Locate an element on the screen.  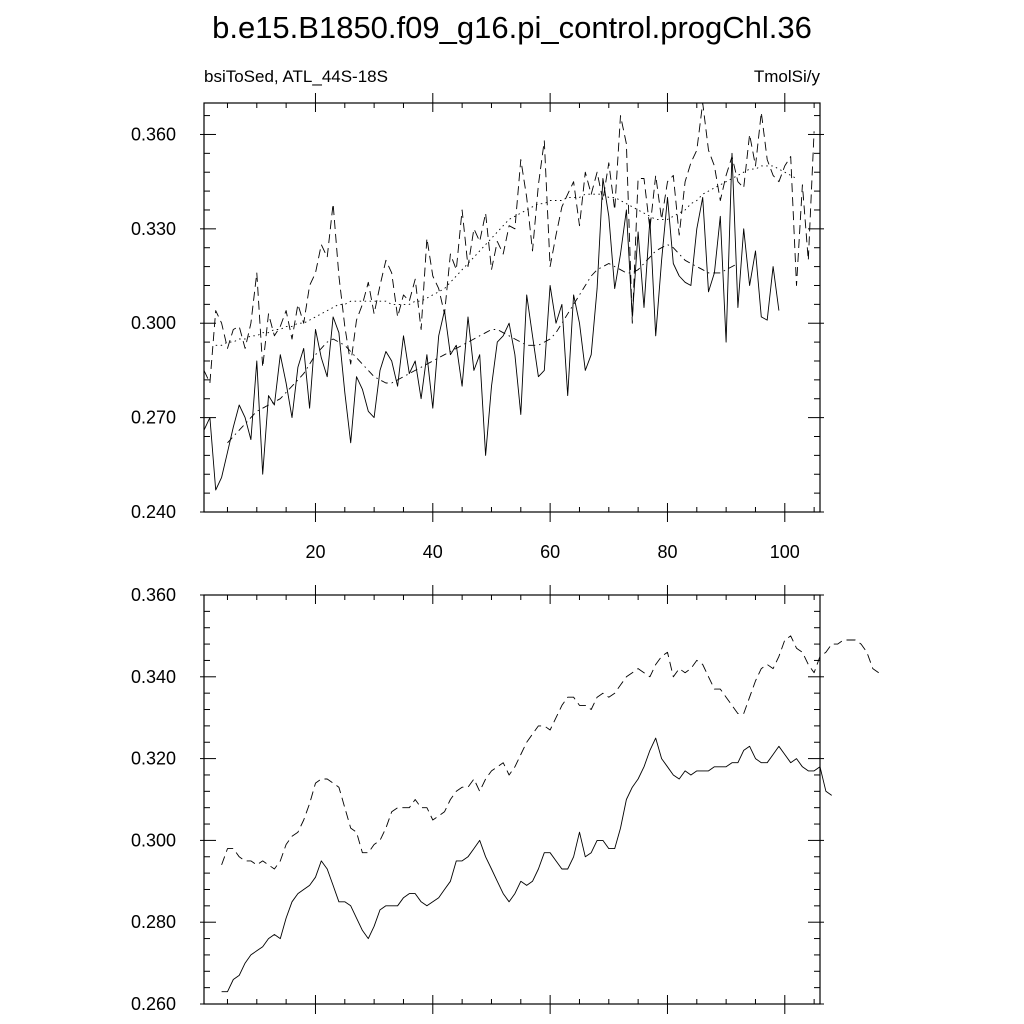
bottom-series-solid-line is located at coordinates (526, 865).